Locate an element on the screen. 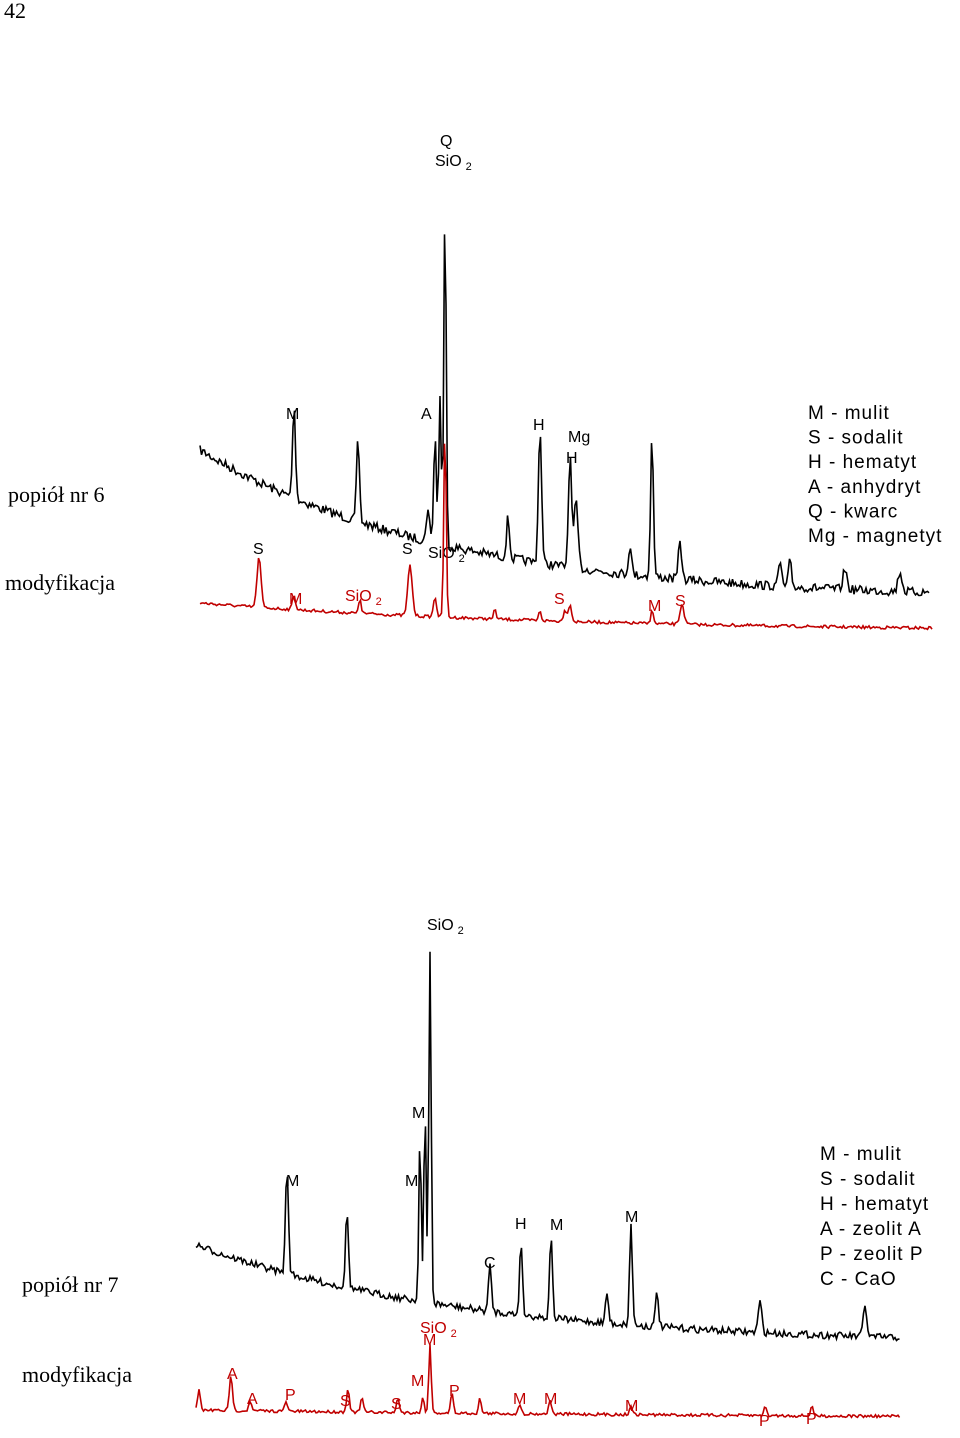 The height and width of the screenshot is (1438, 960). sample-label: popiół nr 6 is located at coordinates (56, 494).